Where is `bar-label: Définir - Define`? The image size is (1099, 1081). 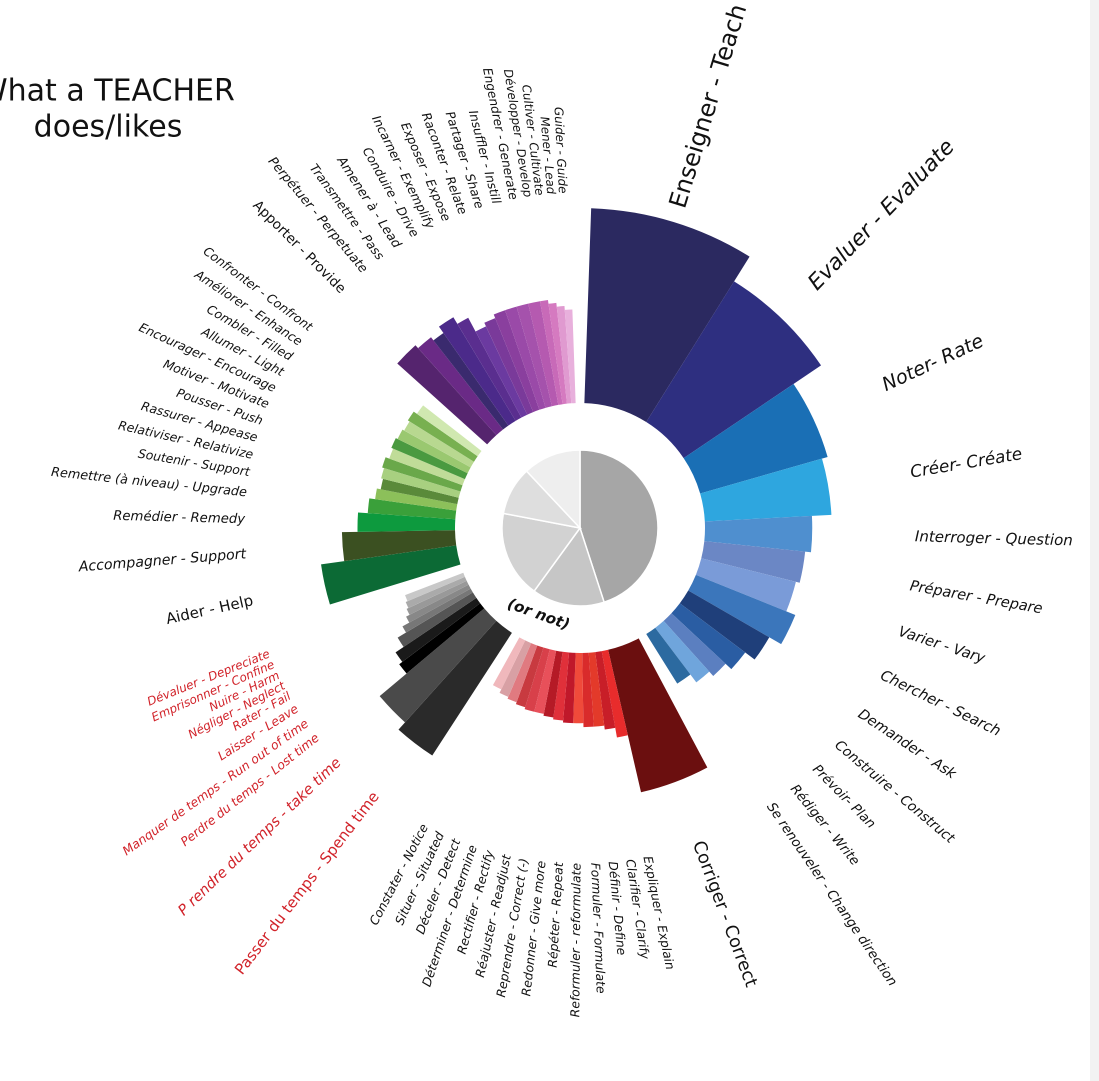 bar-label: Définir - Define is located at coordinates (617, 909).